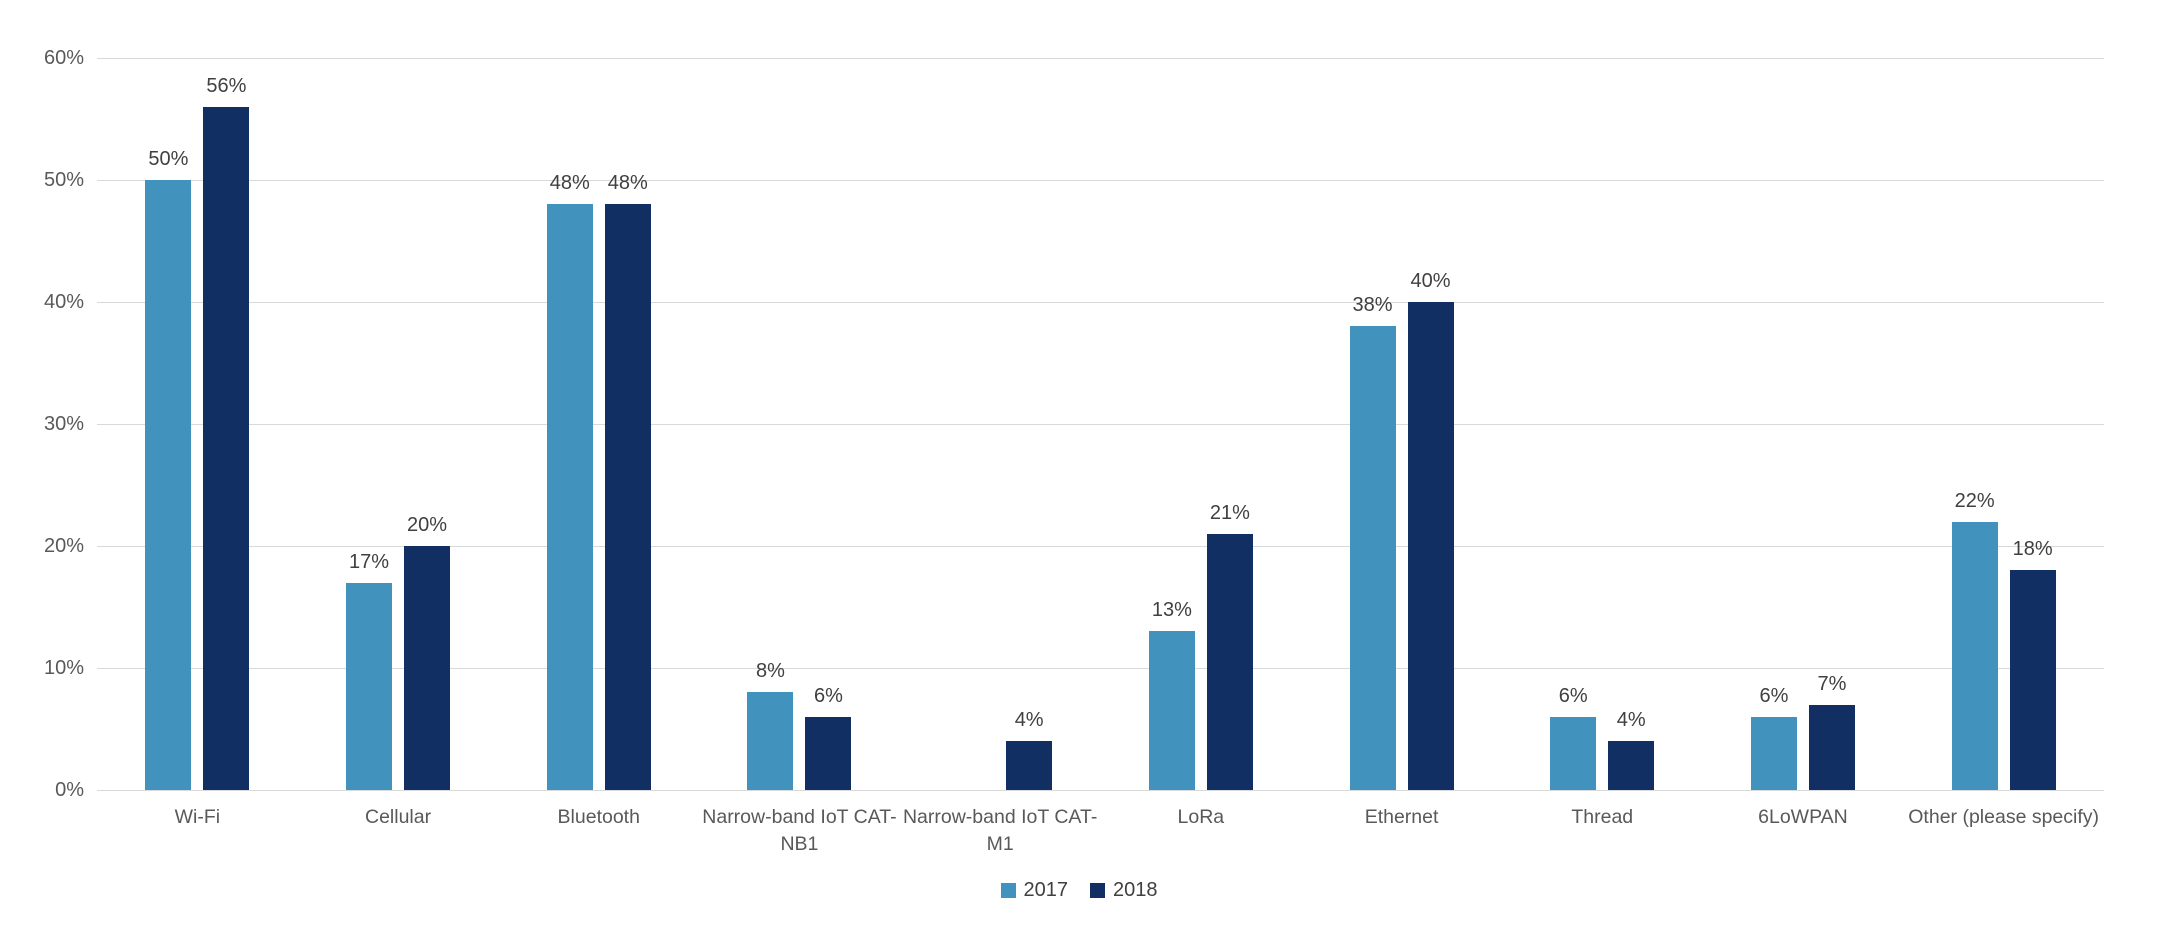 Image resolution: width=2158 pixels, height=930 pixels. What do you see at coordinates (63, 302) in the screenshot?
I see `y-axis-tick-label: 40%` at bounding box center [63, 302].